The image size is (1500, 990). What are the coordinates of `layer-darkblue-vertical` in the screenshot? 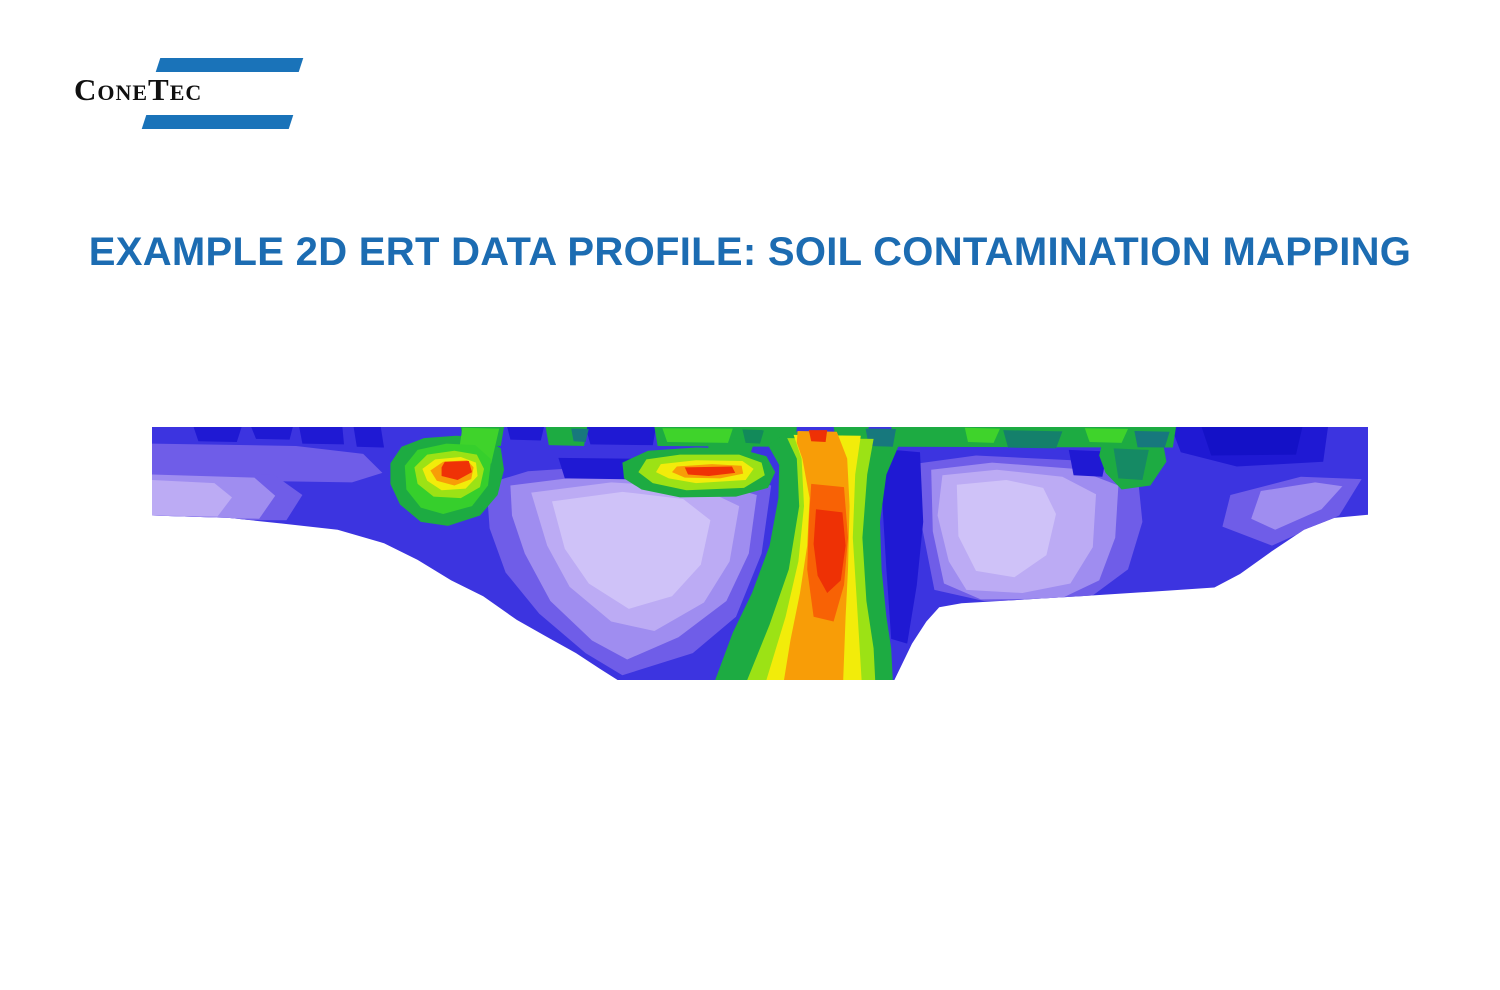 It's located at (902, 546).